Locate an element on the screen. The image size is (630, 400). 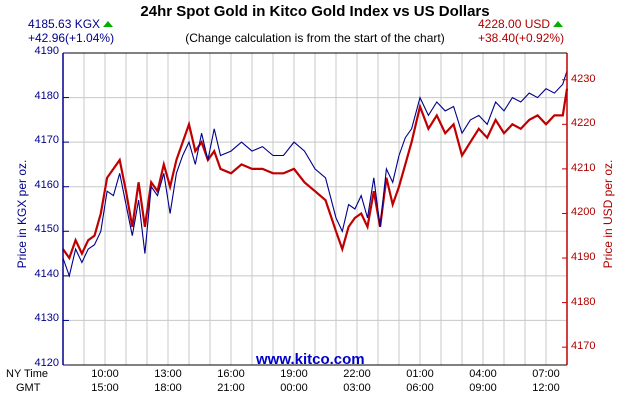
right-tick-label: 4230 is located at coordinates (583, 78).